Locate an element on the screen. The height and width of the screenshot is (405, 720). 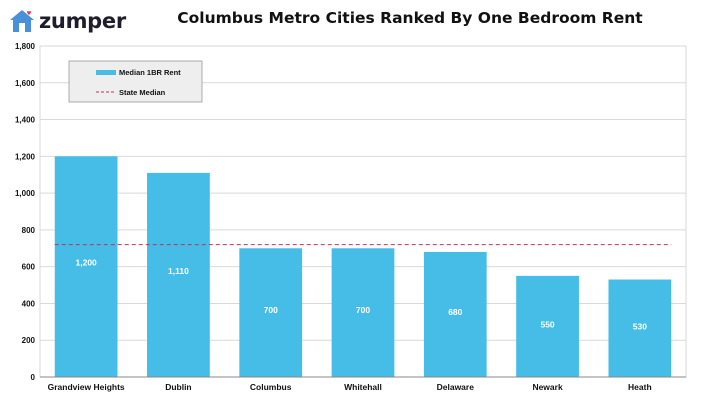
legend-box is located at coordinates (135, 81).